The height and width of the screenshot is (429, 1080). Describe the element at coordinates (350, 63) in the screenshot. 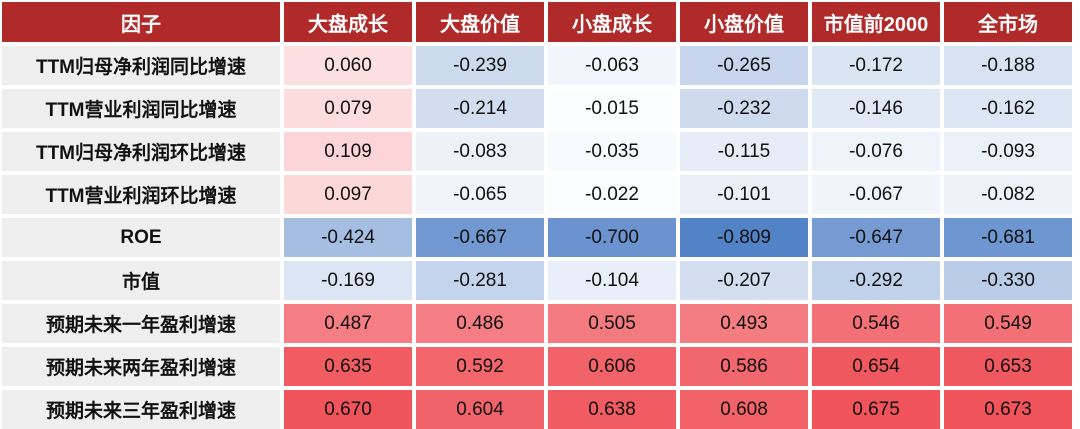

I see `value-cell: 0.060` at that location.